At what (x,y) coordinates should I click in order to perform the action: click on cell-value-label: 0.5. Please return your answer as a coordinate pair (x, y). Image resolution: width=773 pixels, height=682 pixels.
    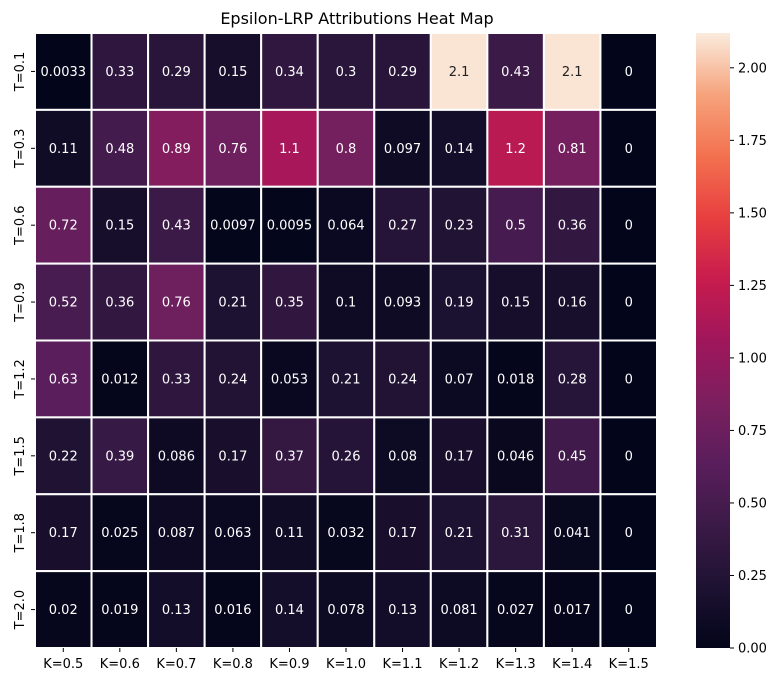
    Looking at the image, I should click on (515, 226).